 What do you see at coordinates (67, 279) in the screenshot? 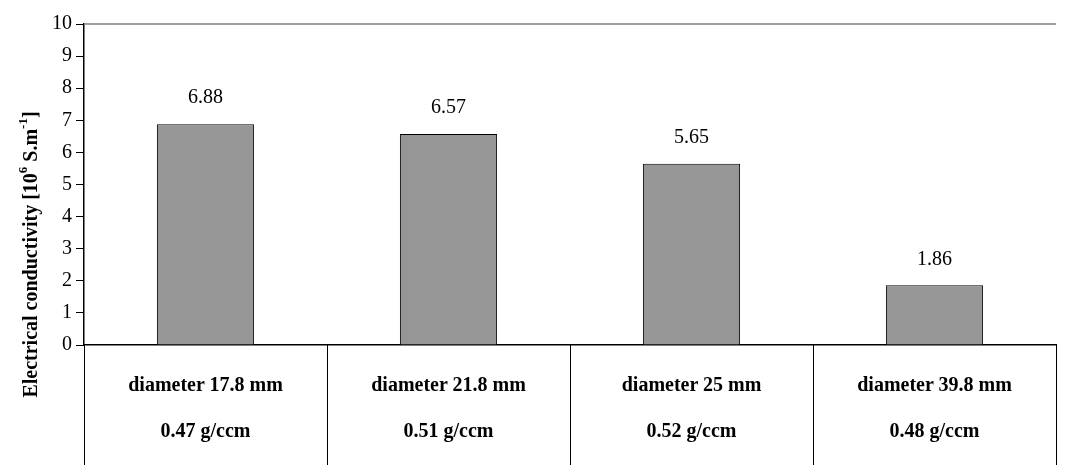
I see `y-tick-label: 2` at bounding box center [67, 279].